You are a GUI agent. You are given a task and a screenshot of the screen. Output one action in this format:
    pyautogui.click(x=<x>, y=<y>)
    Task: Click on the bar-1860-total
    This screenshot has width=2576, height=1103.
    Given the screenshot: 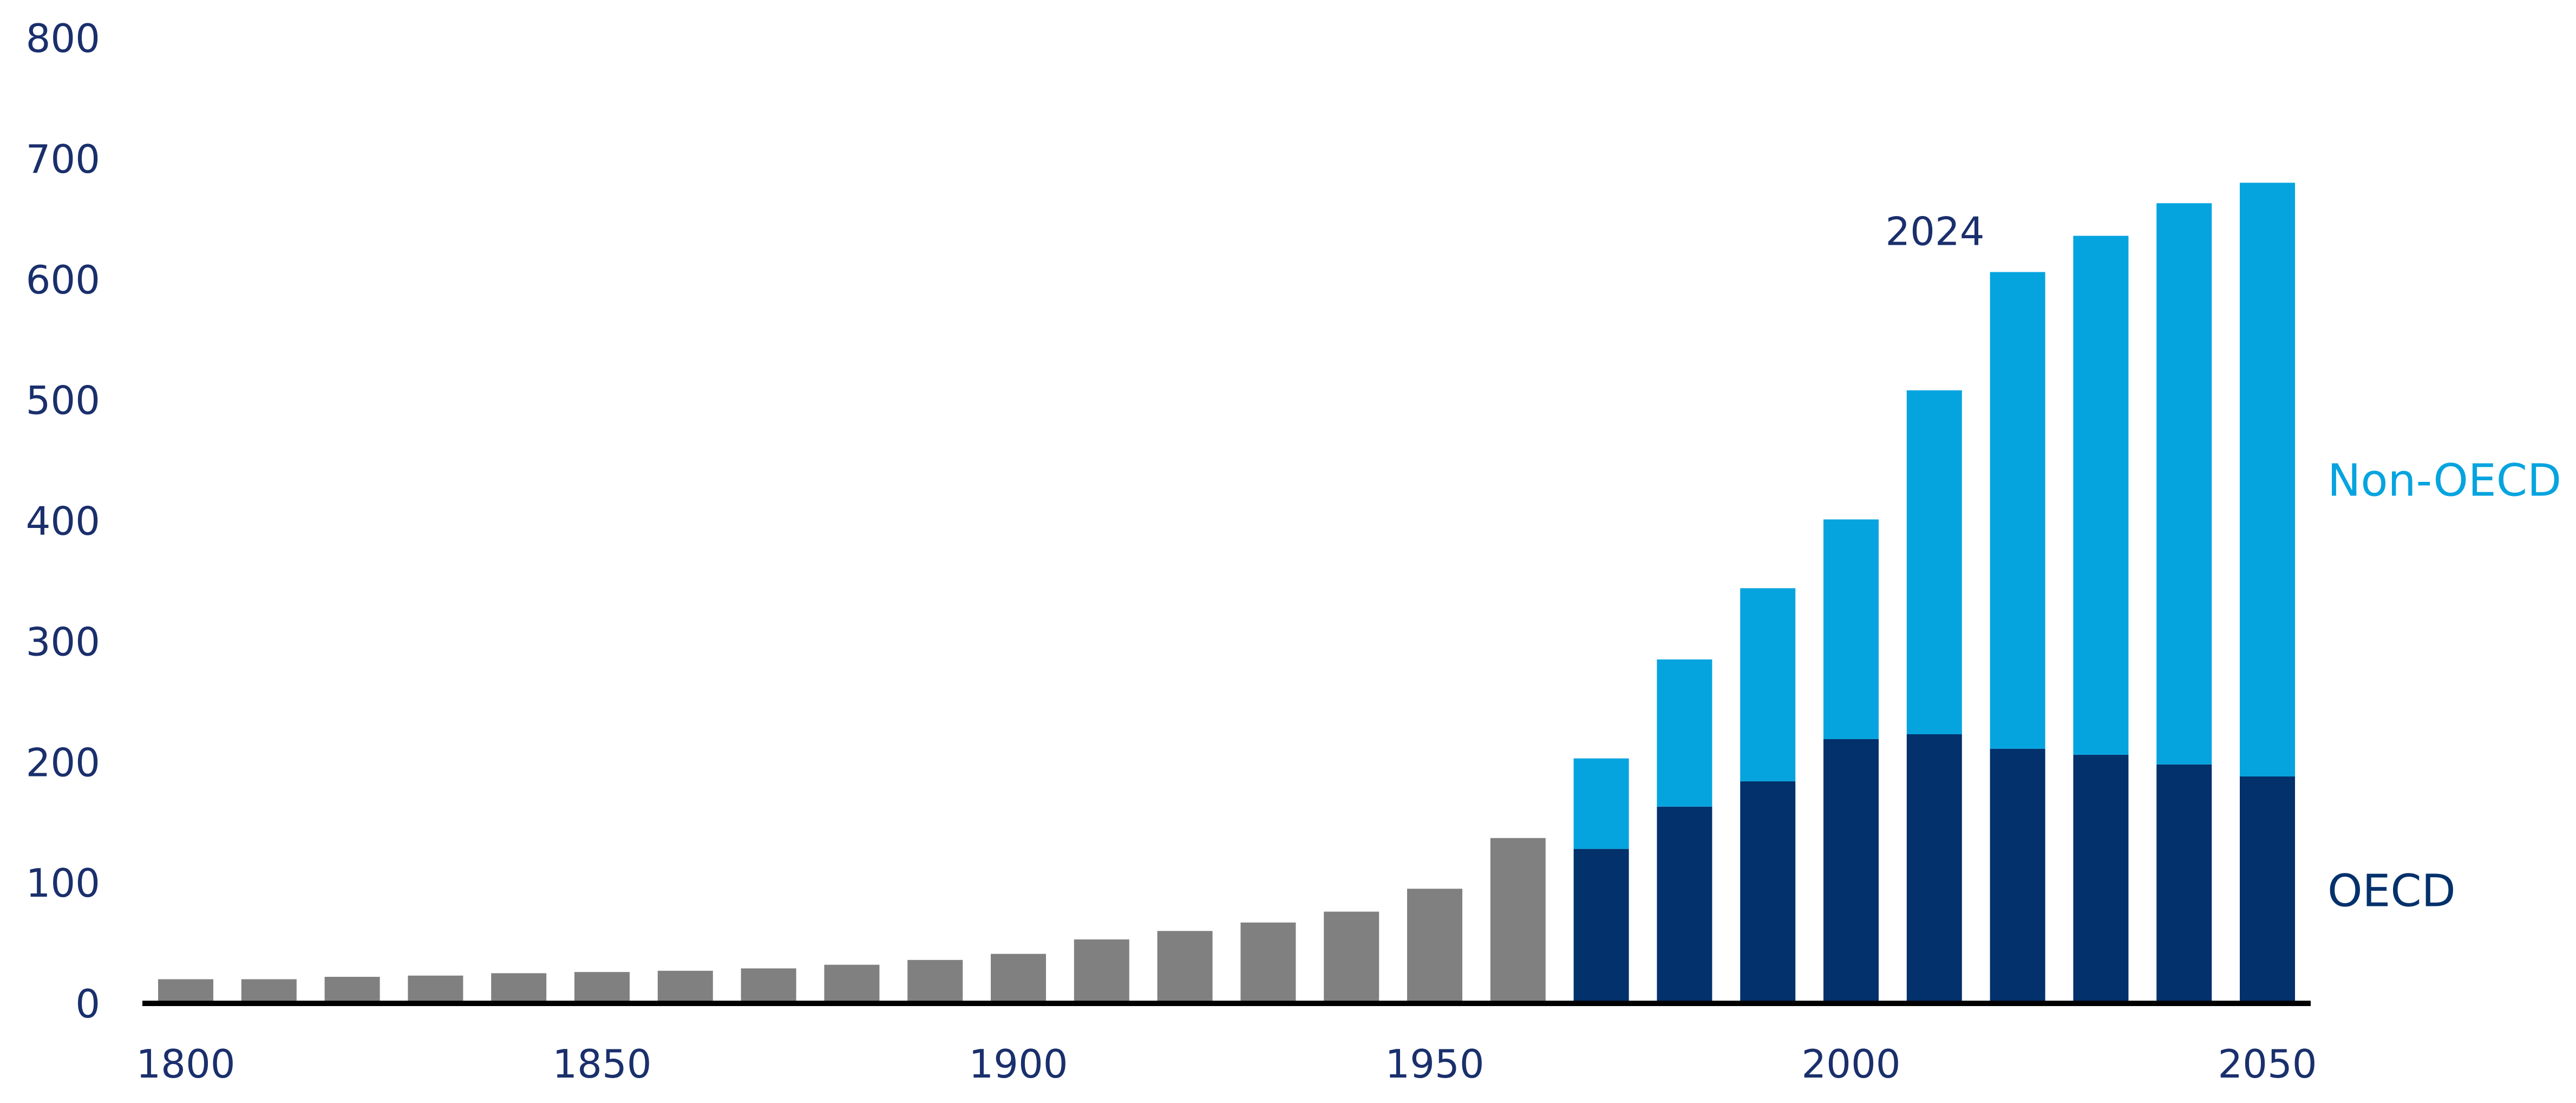 What is the action you would take?
    pyautogui.click(x=685, y=986)
    